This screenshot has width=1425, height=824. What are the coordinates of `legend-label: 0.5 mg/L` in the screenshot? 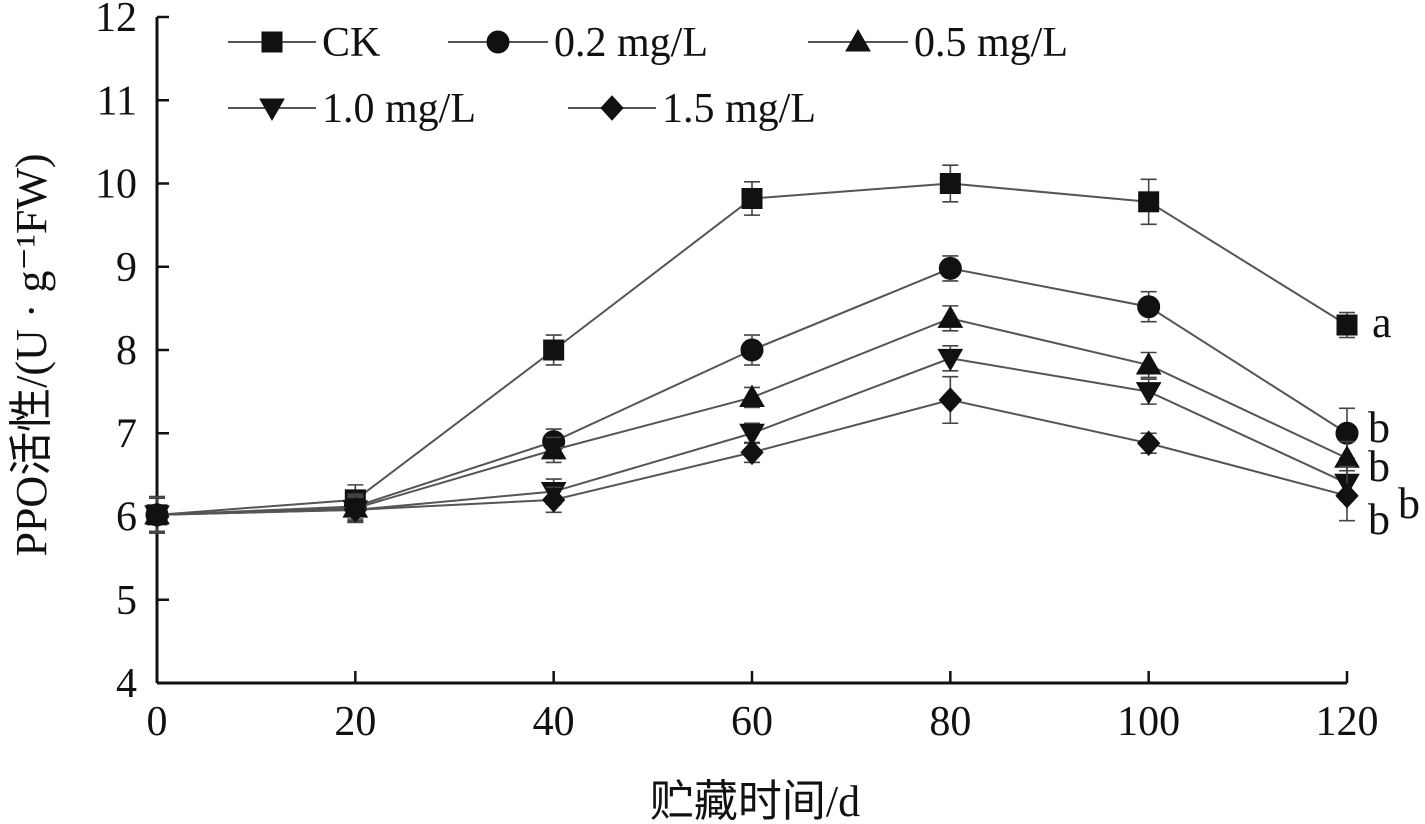 It's located at (991, 43).